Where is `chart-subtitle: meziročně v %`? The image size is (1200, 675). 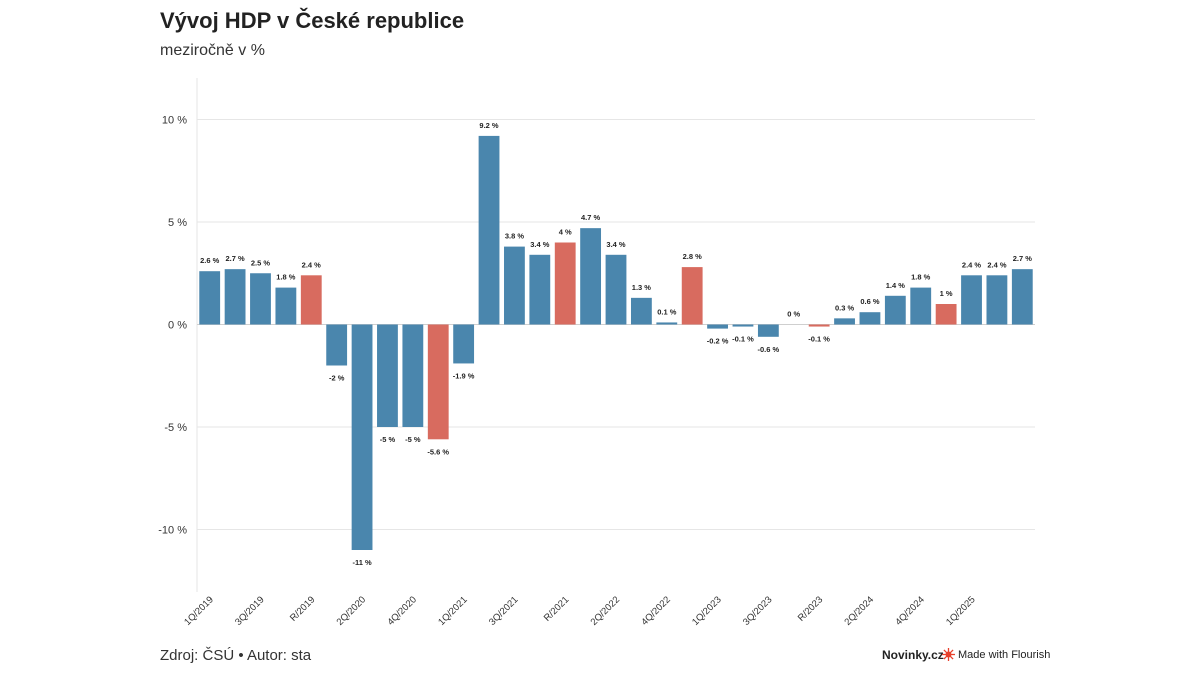
chart-subtitle: meziročně v % is located at coordinates (212, 50).